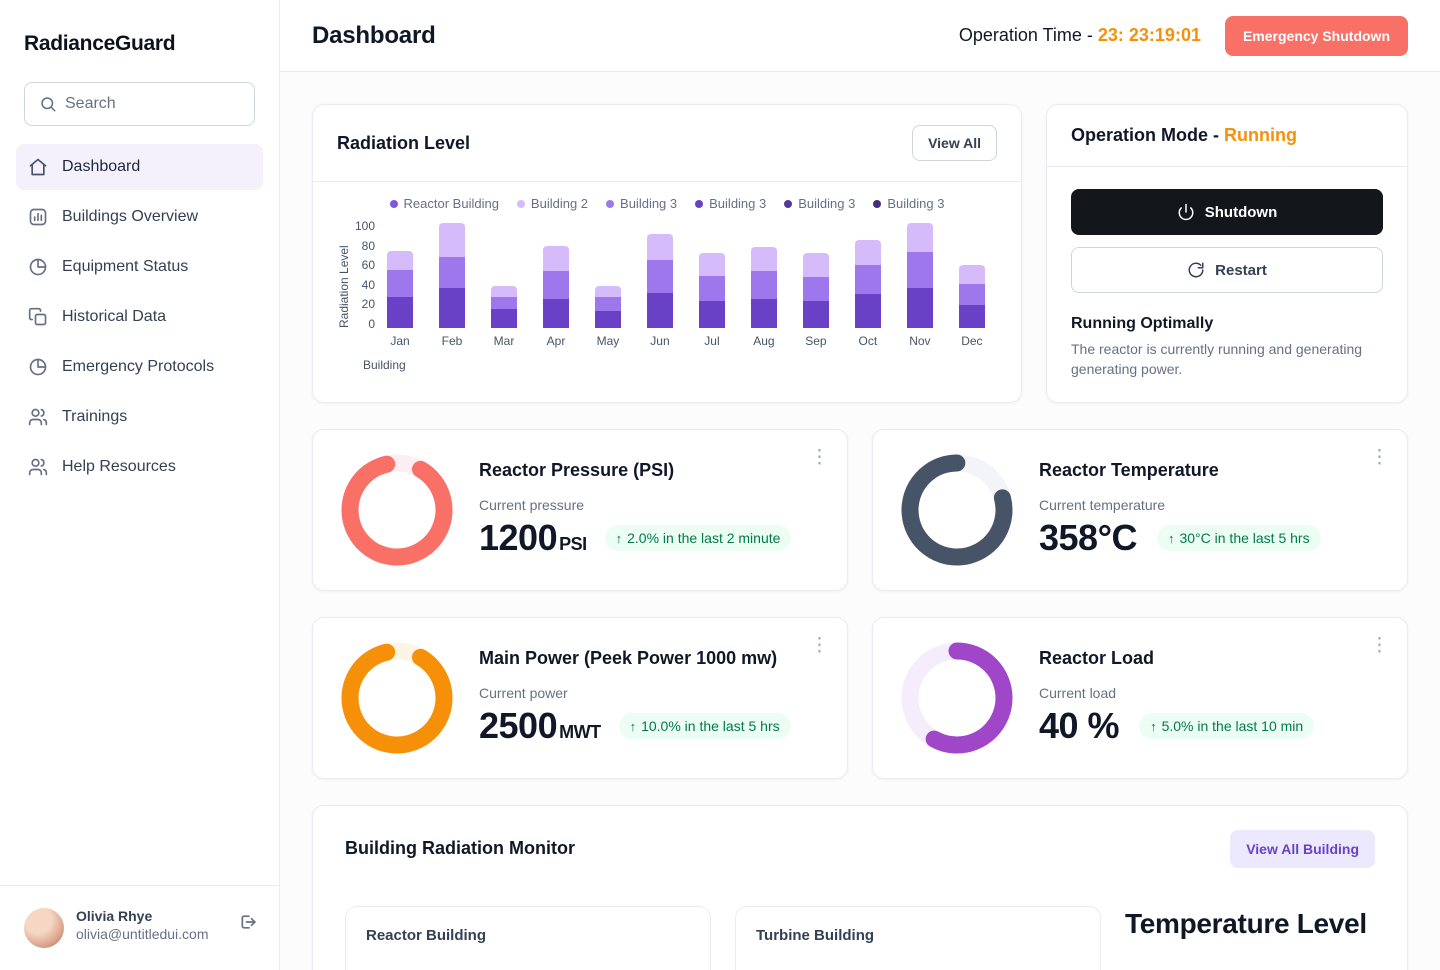 This screenshot has height=970, width=1440. Describe the element at coordinates (139, 417) in the screenshot. I see `sidebar-item-trainings: Trainings` at that location.